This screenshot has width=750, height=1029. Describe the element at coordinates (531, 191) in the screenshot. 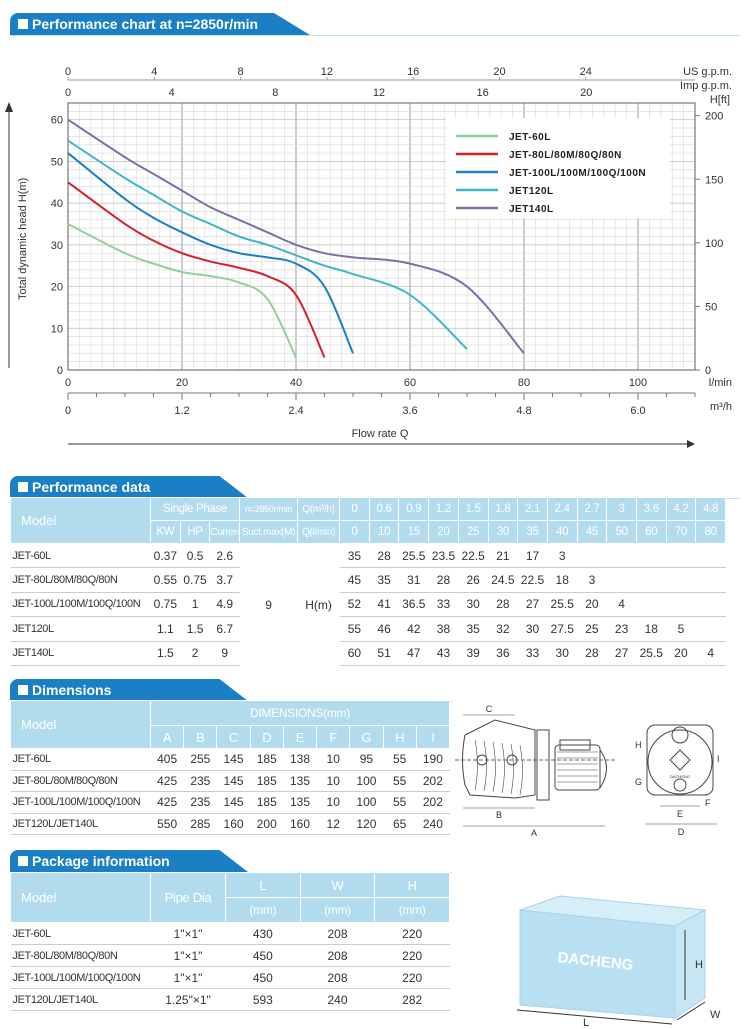

I see `legend-label: JET120L` at that location.